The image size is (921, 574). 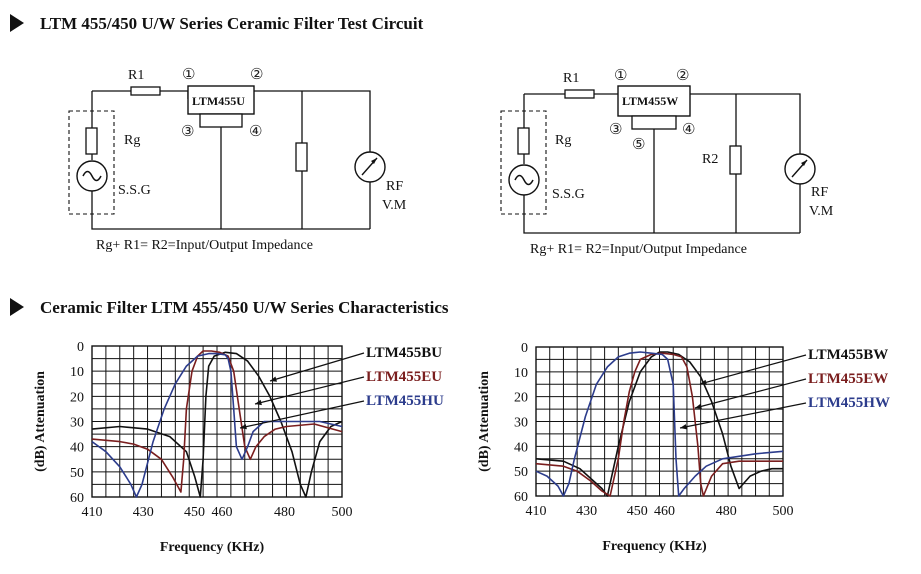 I want to click on pin-3-label: ③, so click(x=187, y=131).